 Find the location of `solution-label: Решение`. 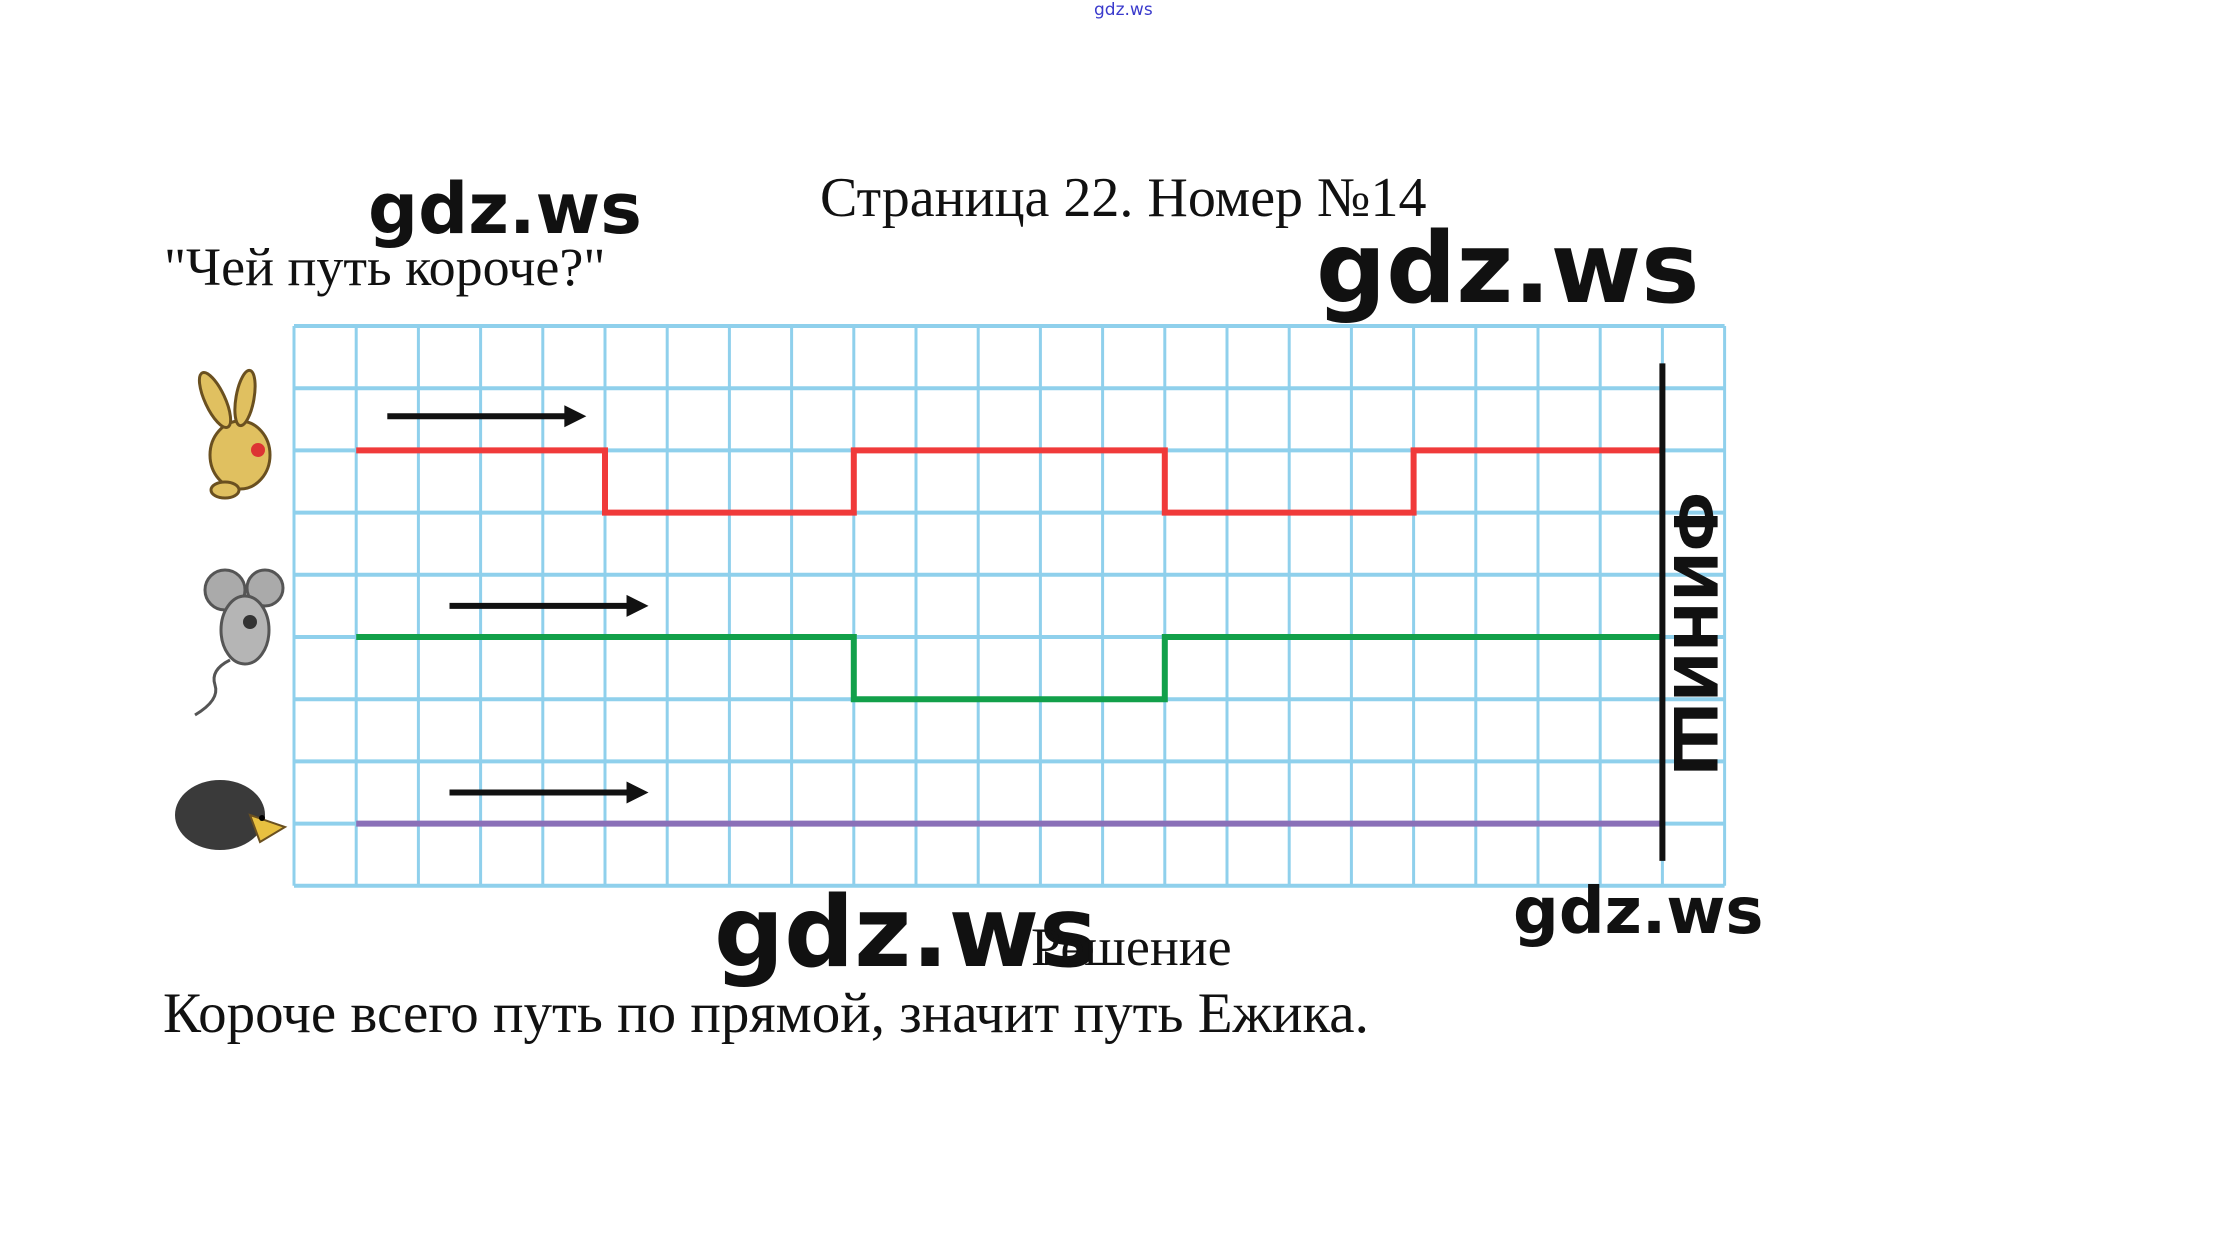

solution-label: Решение is located at coordinates (1131, 947).